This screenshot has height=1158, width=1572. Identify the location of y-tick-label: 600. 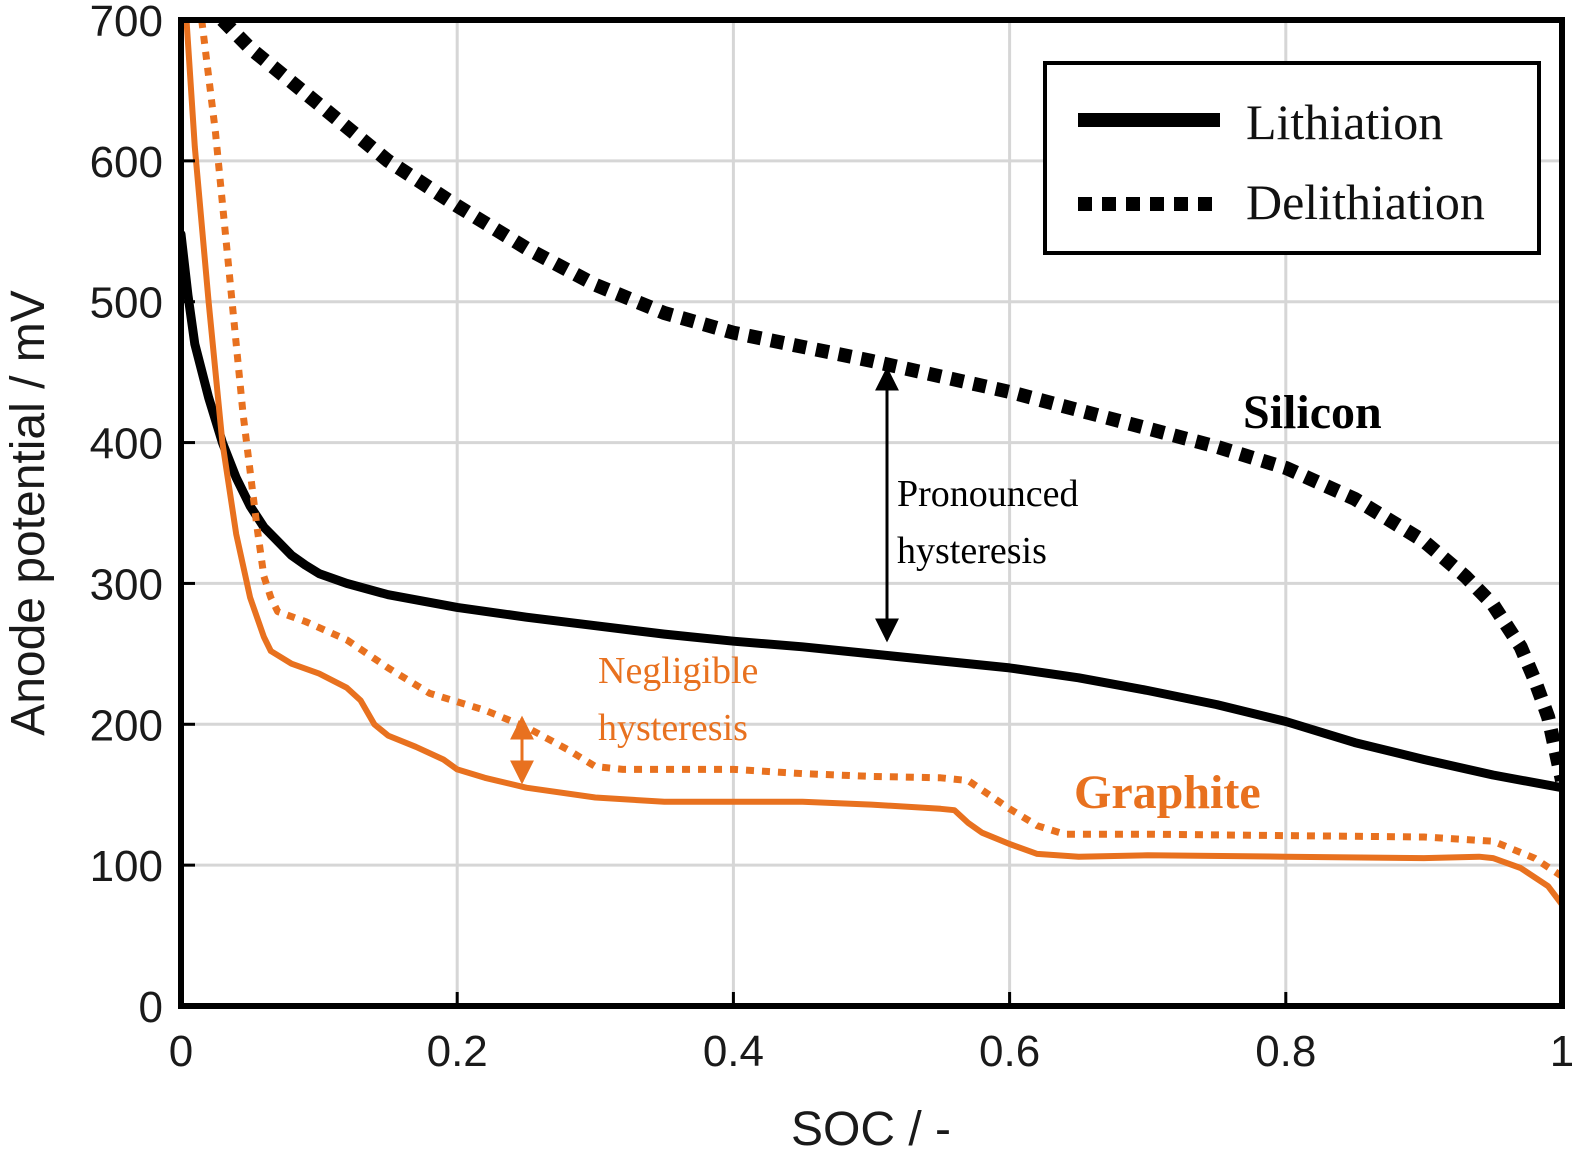
(126, 162).